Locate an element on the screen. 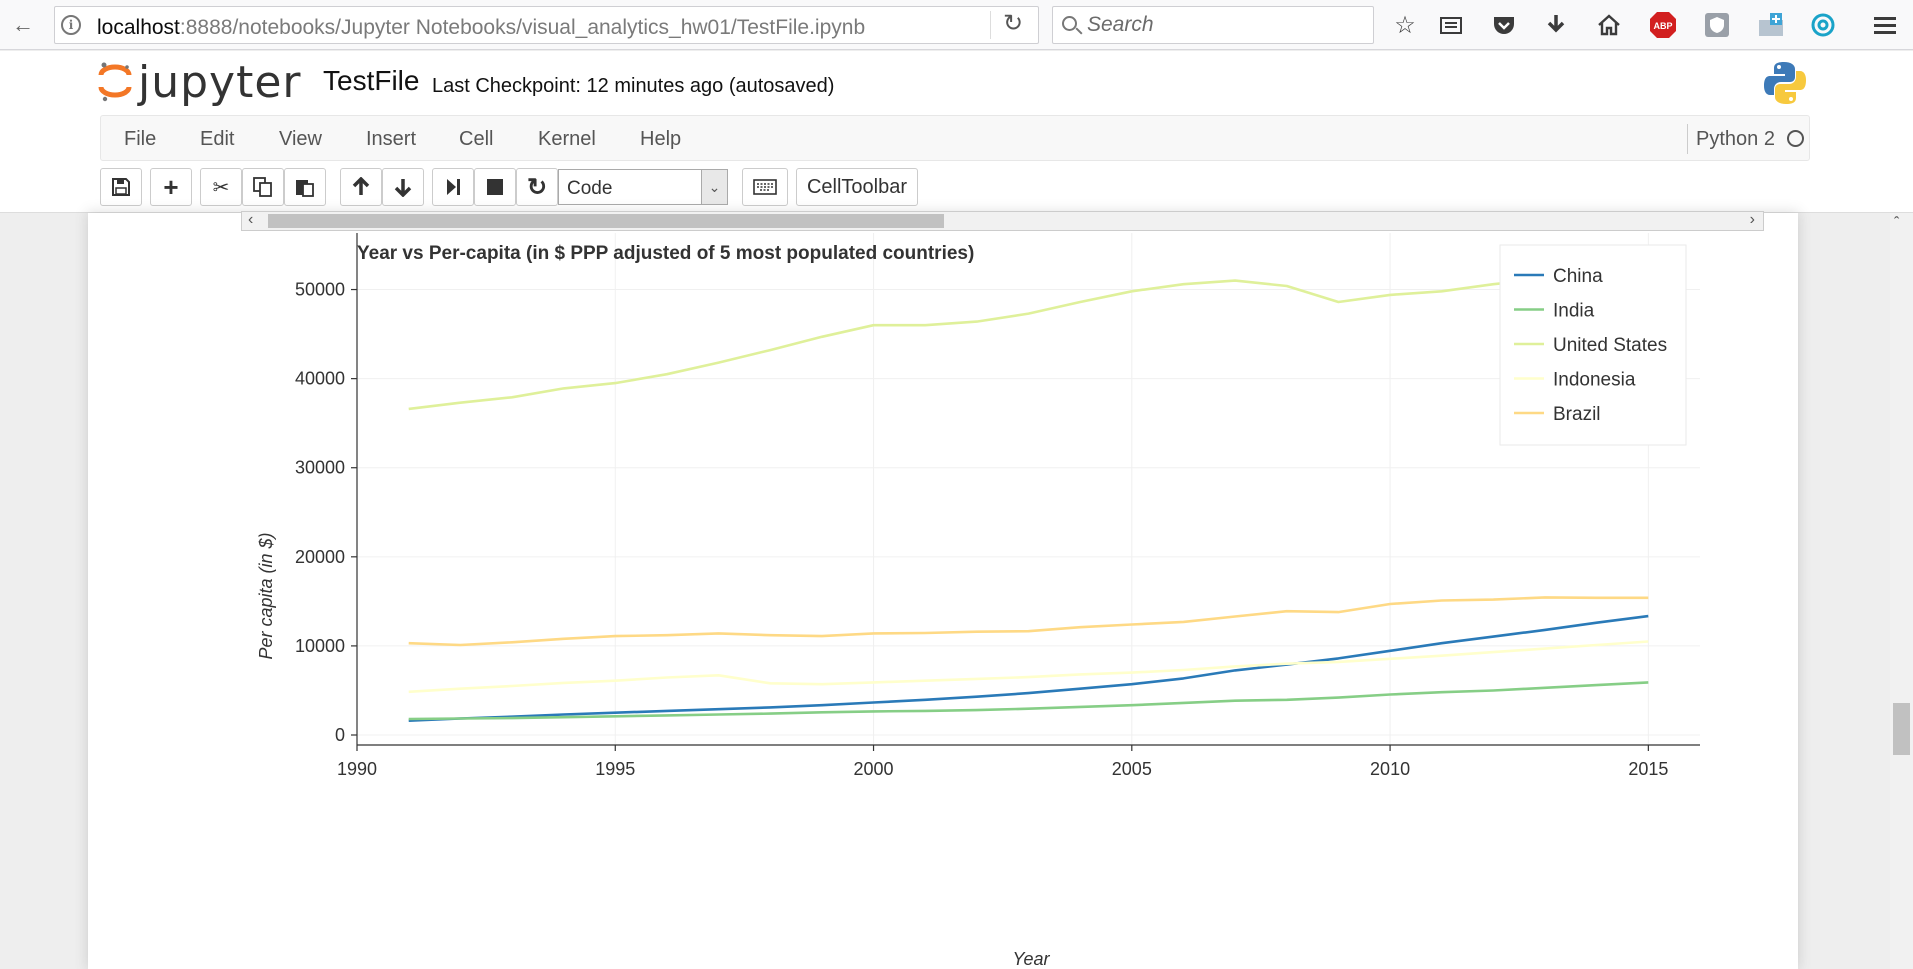  series-line-india is located at coordinates (1028, 701).